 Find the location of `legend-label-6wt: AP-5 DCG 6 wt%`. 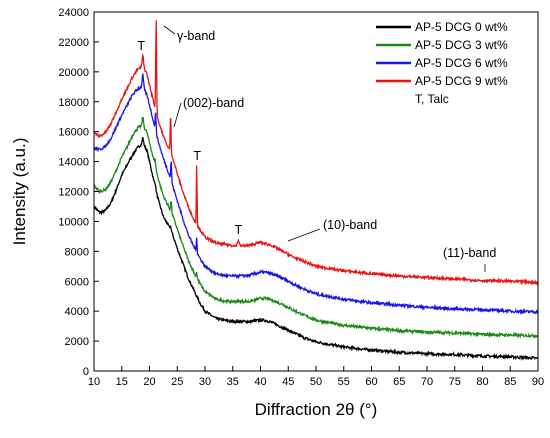

legend-label-6wt: AP-5 DCG 6 wt% is located at coordinates (461, 63).